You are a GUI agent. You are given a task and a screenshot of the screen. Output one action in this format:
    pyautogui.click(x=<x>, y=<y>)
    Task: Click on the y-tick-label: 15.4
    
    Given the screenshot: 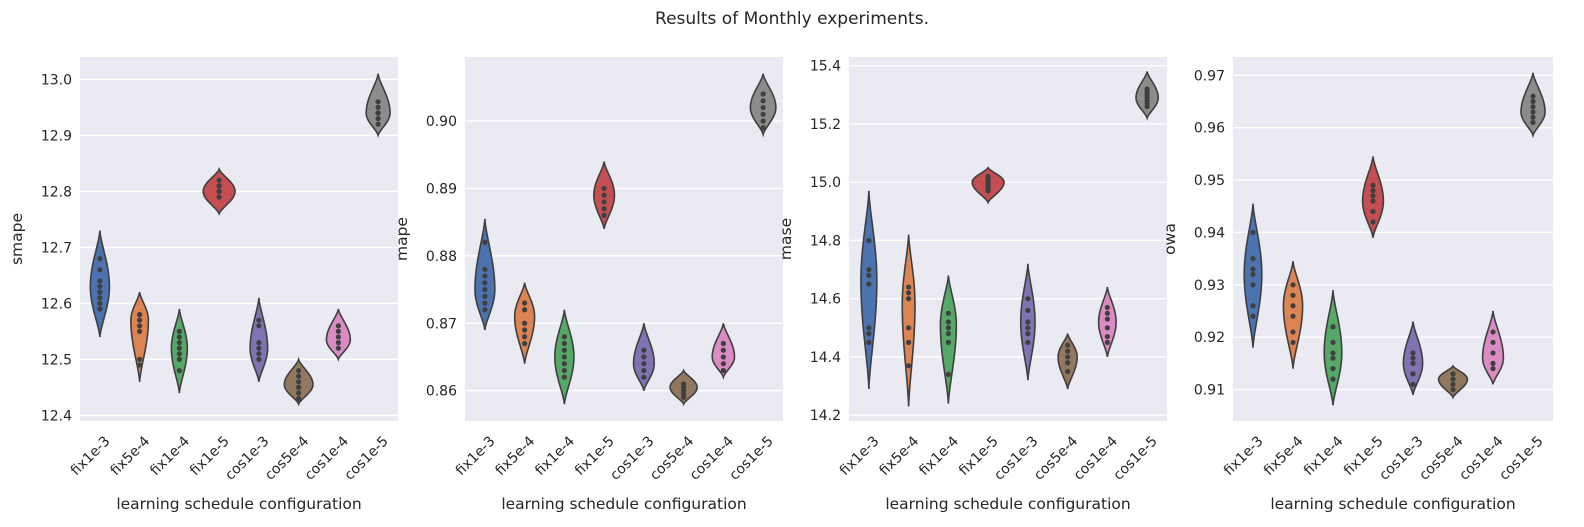 What is the action you would take?
    pyautogui.click(x=825, y=67)
    